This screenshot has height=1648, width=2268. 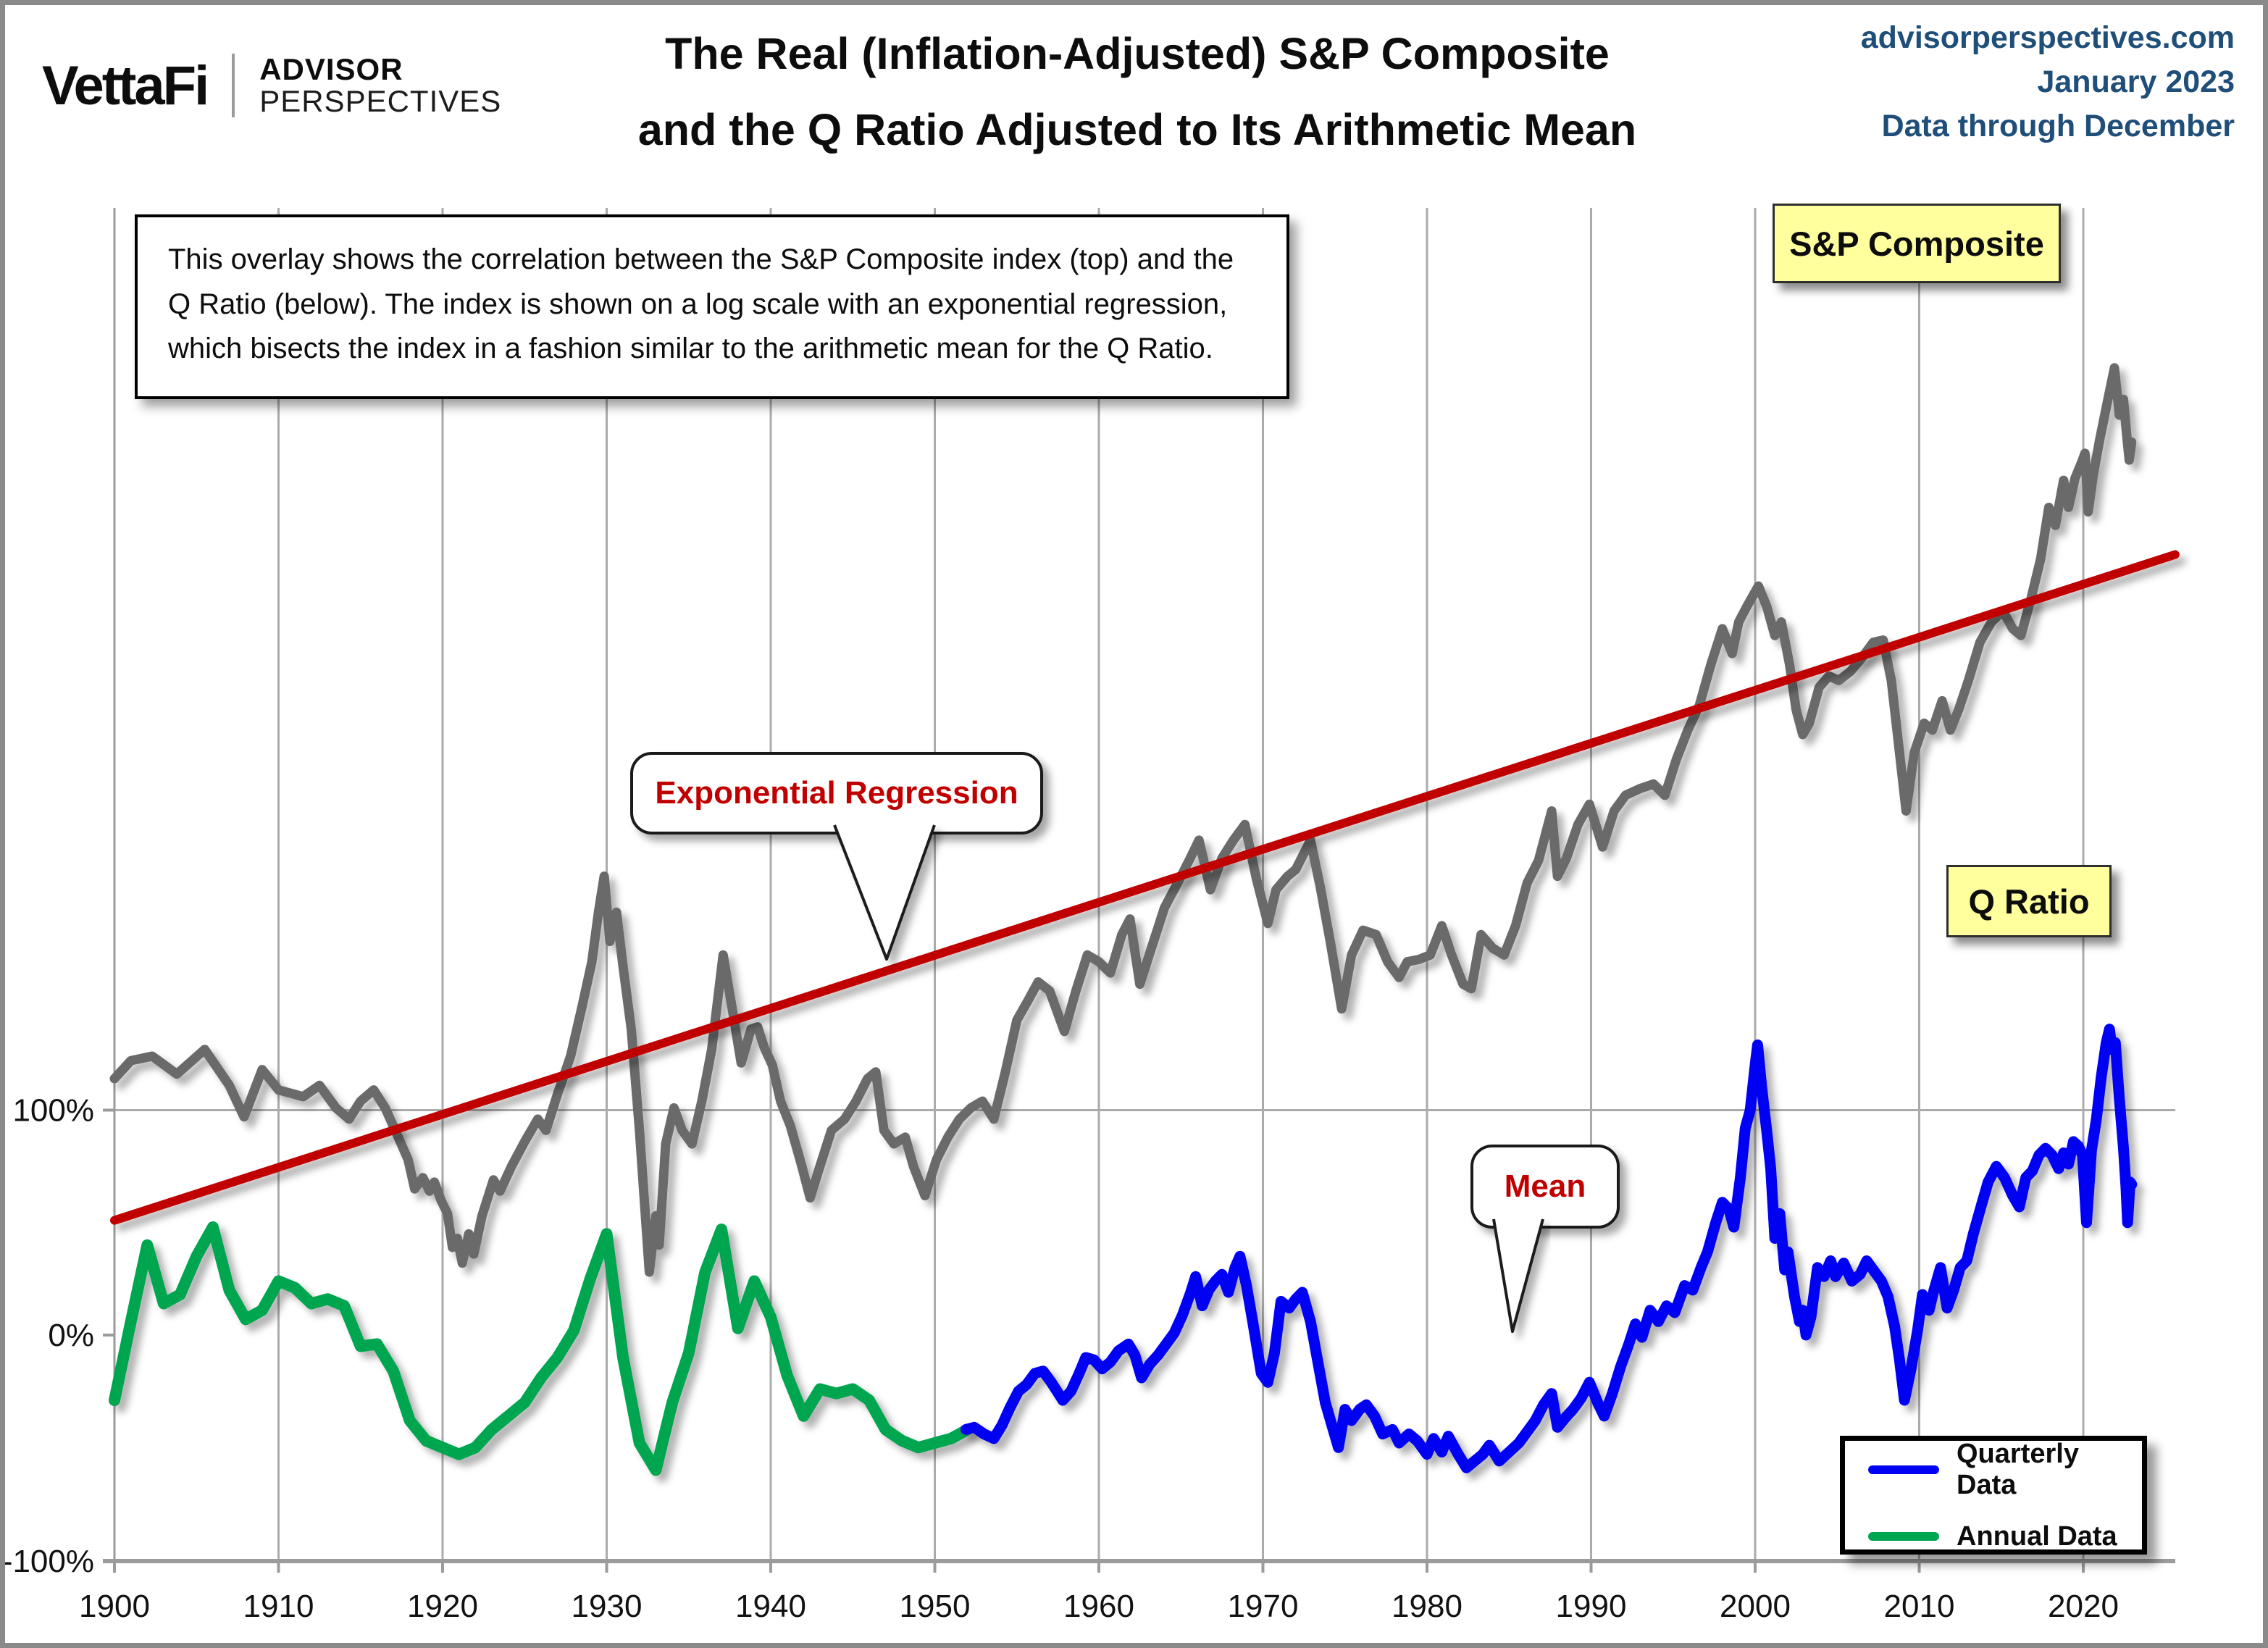 I want to click on vettafi-advisor-perspectives-logo: VettaFi ADVISOR PERSPECTIVES, so click(x=272, y=85).